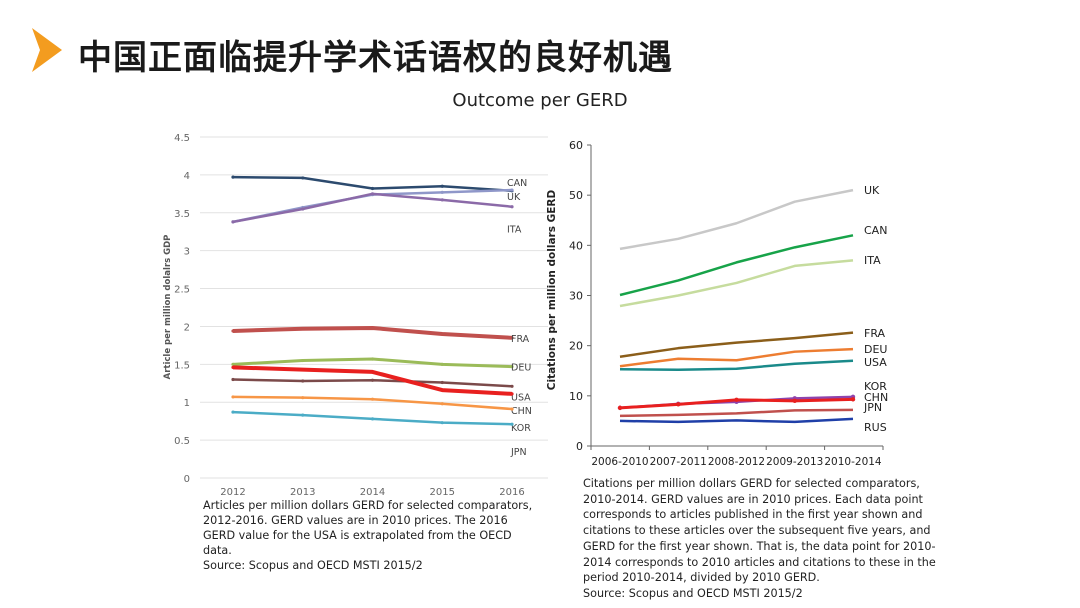 This screenshot has height=608, width=1080. I want to click on series-label-can: CAN, so click(875, 230).